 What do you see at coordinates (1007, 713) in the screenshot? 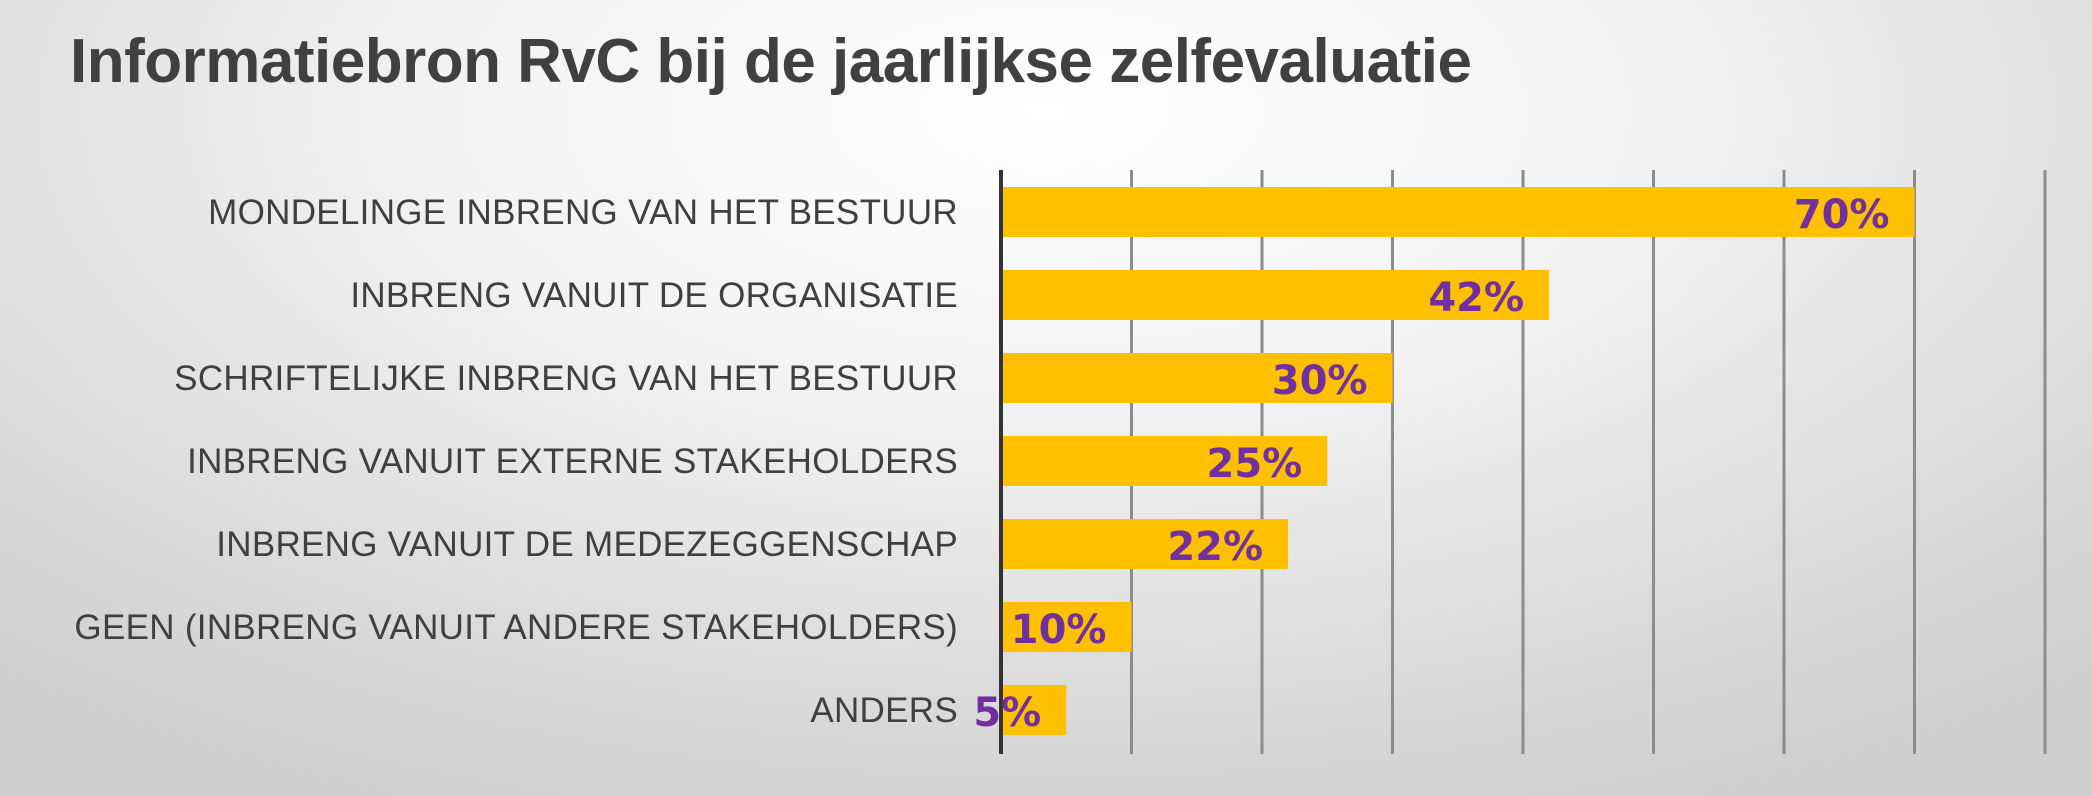
I see `data-label: 5%` at bounding box center [1007, 713].